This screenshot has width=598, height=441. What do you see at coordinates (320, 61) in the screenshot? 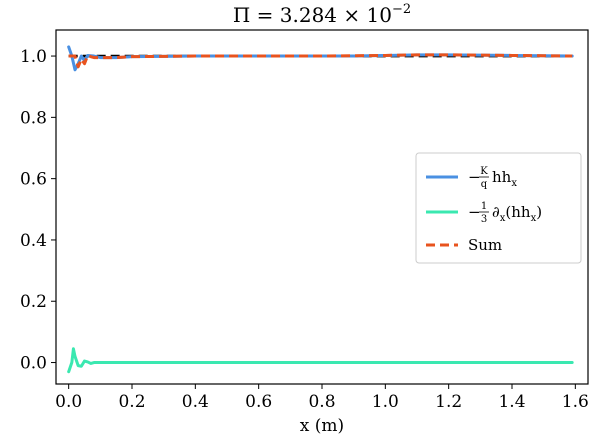
I see `series-line-s3` at bounding box center [320, 61].